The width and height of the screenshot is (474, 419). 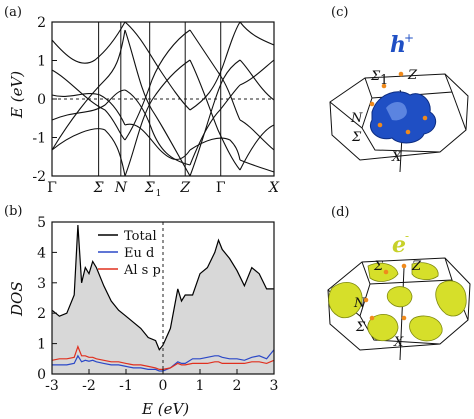 I want to click on band-x-tick-label: X, so click(x=274, y=188).